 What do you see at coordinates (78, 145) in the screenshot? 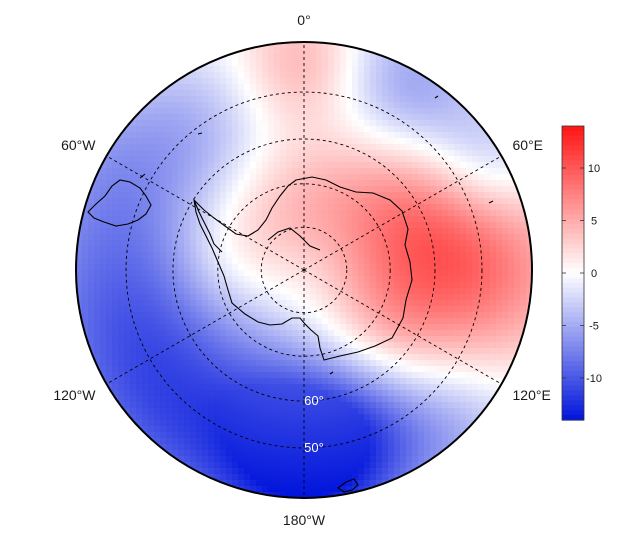
I see `longitude-label: 60°W` at bounding box center [78, 145].